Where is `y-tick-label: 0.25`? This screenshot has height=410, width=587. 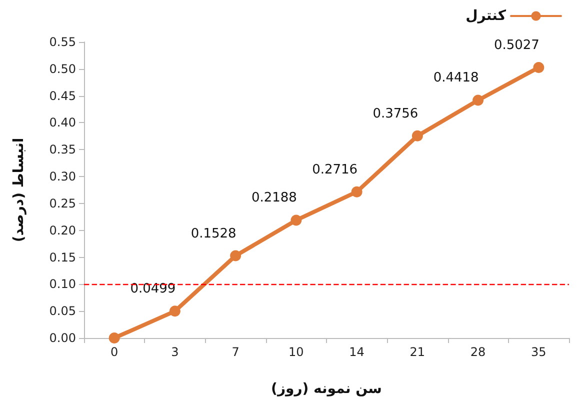 y-tick-label: 0.25 is located at coordinates (62, 203).